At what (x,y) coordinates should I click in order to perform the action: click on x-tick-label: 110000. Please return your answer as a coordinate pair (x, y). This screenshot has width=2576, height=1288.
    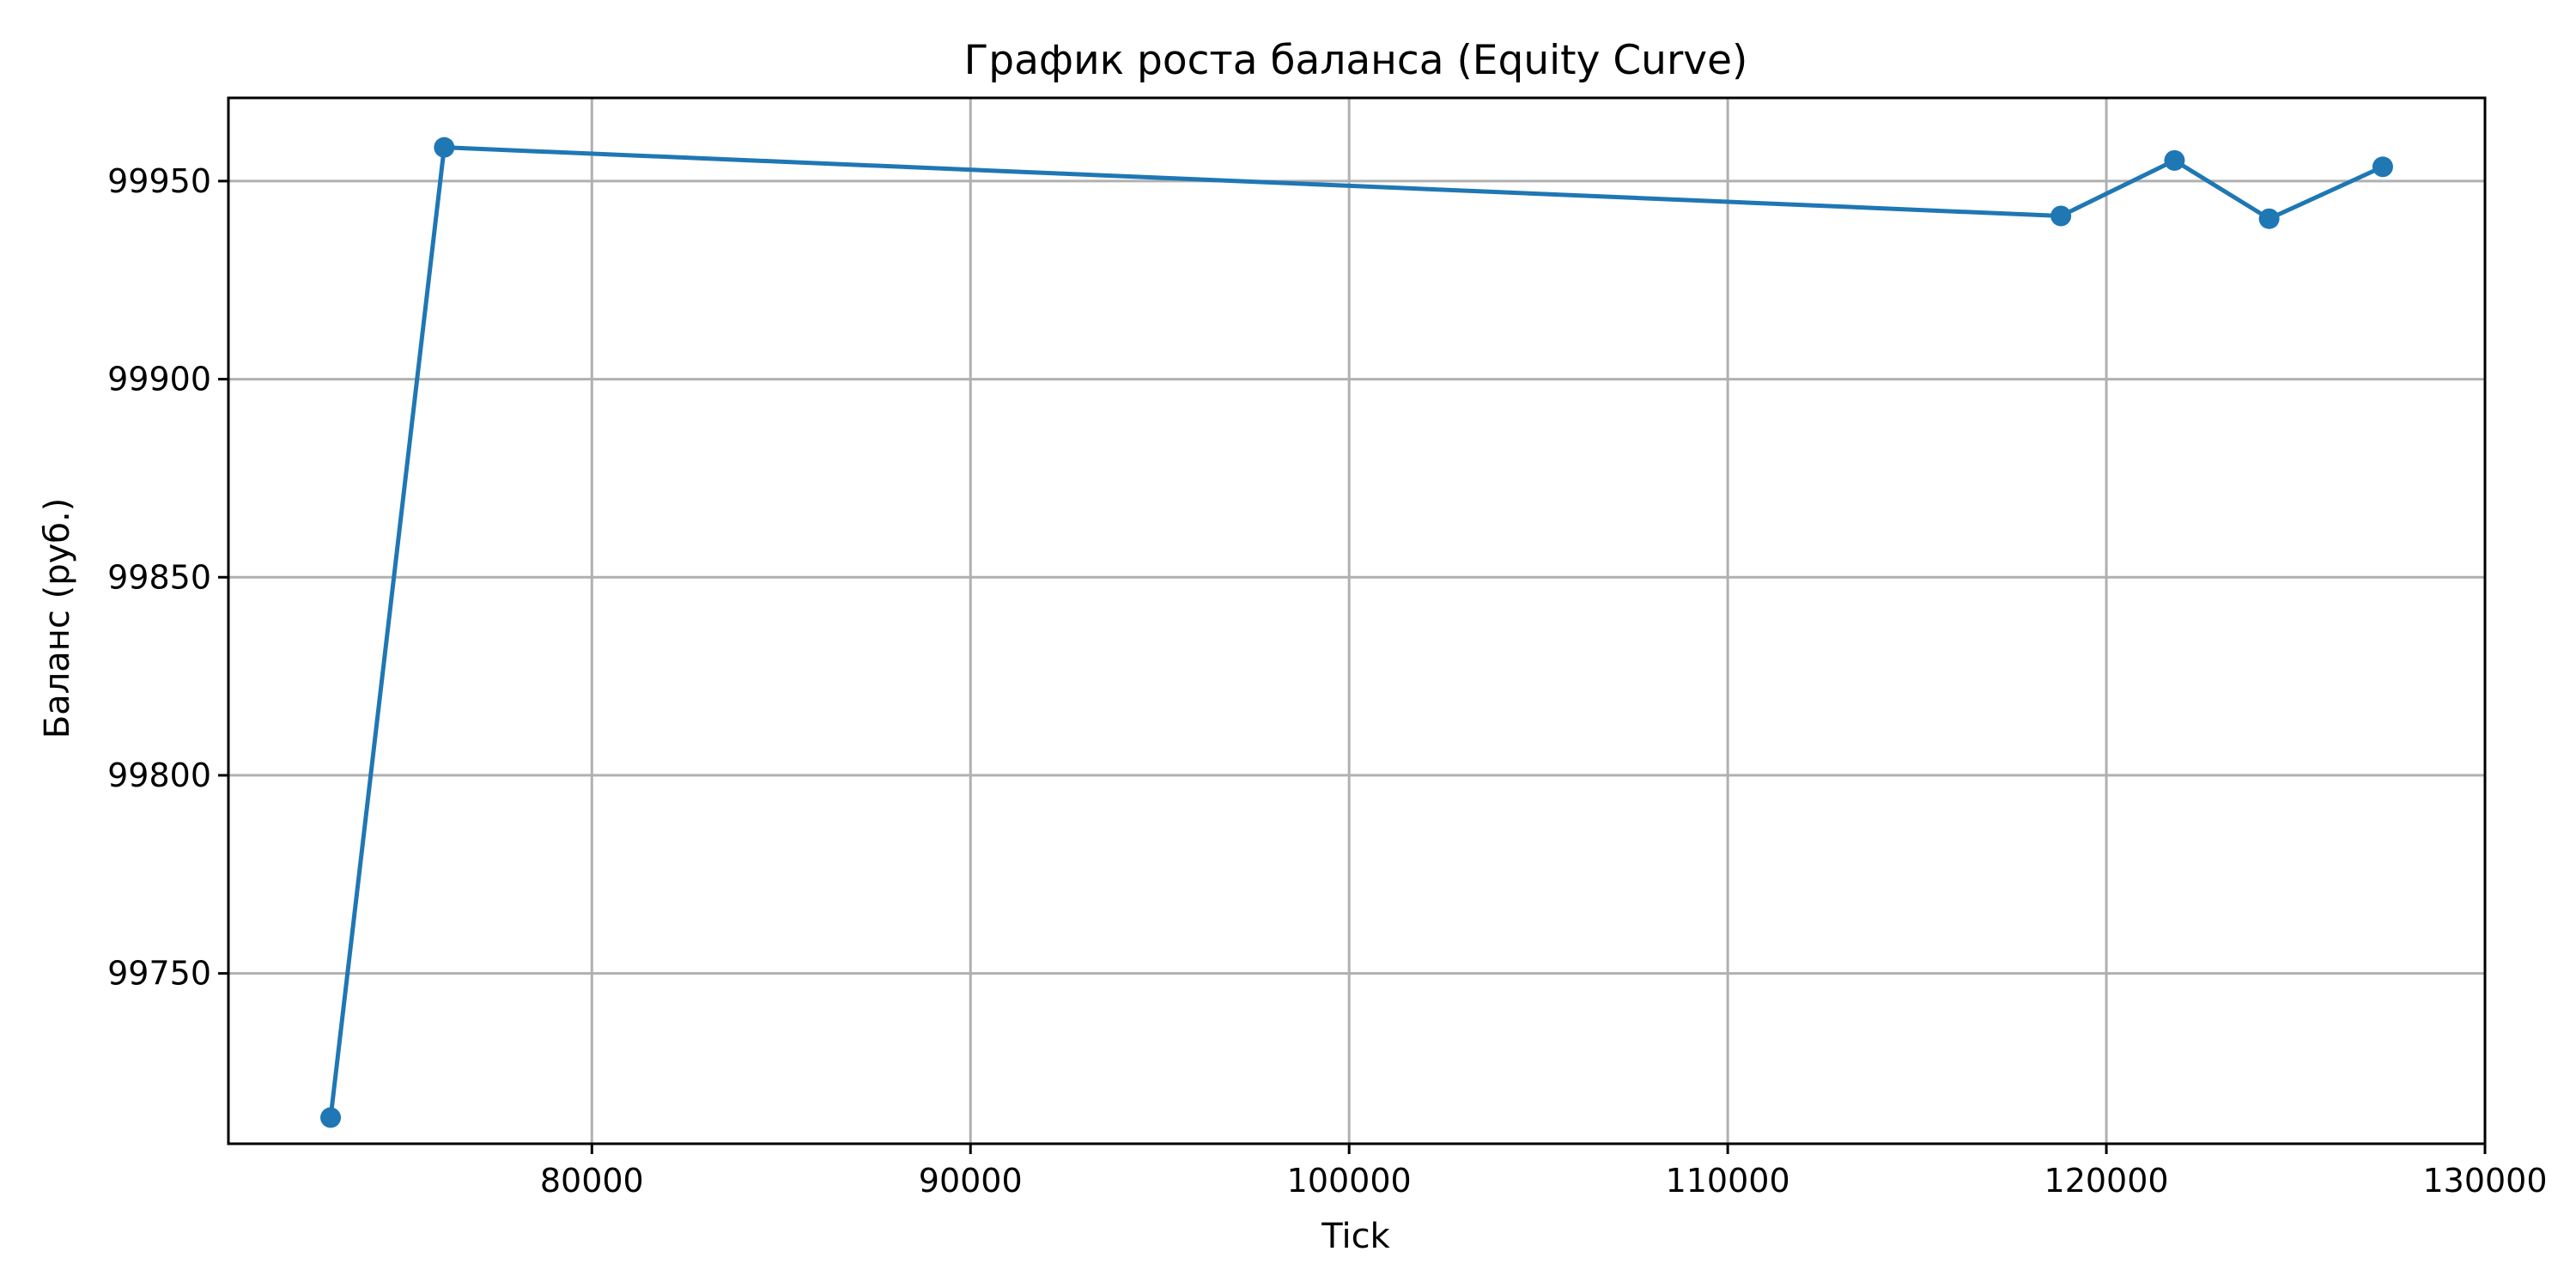
    Looking at the image, I should click on (1728, 1181).